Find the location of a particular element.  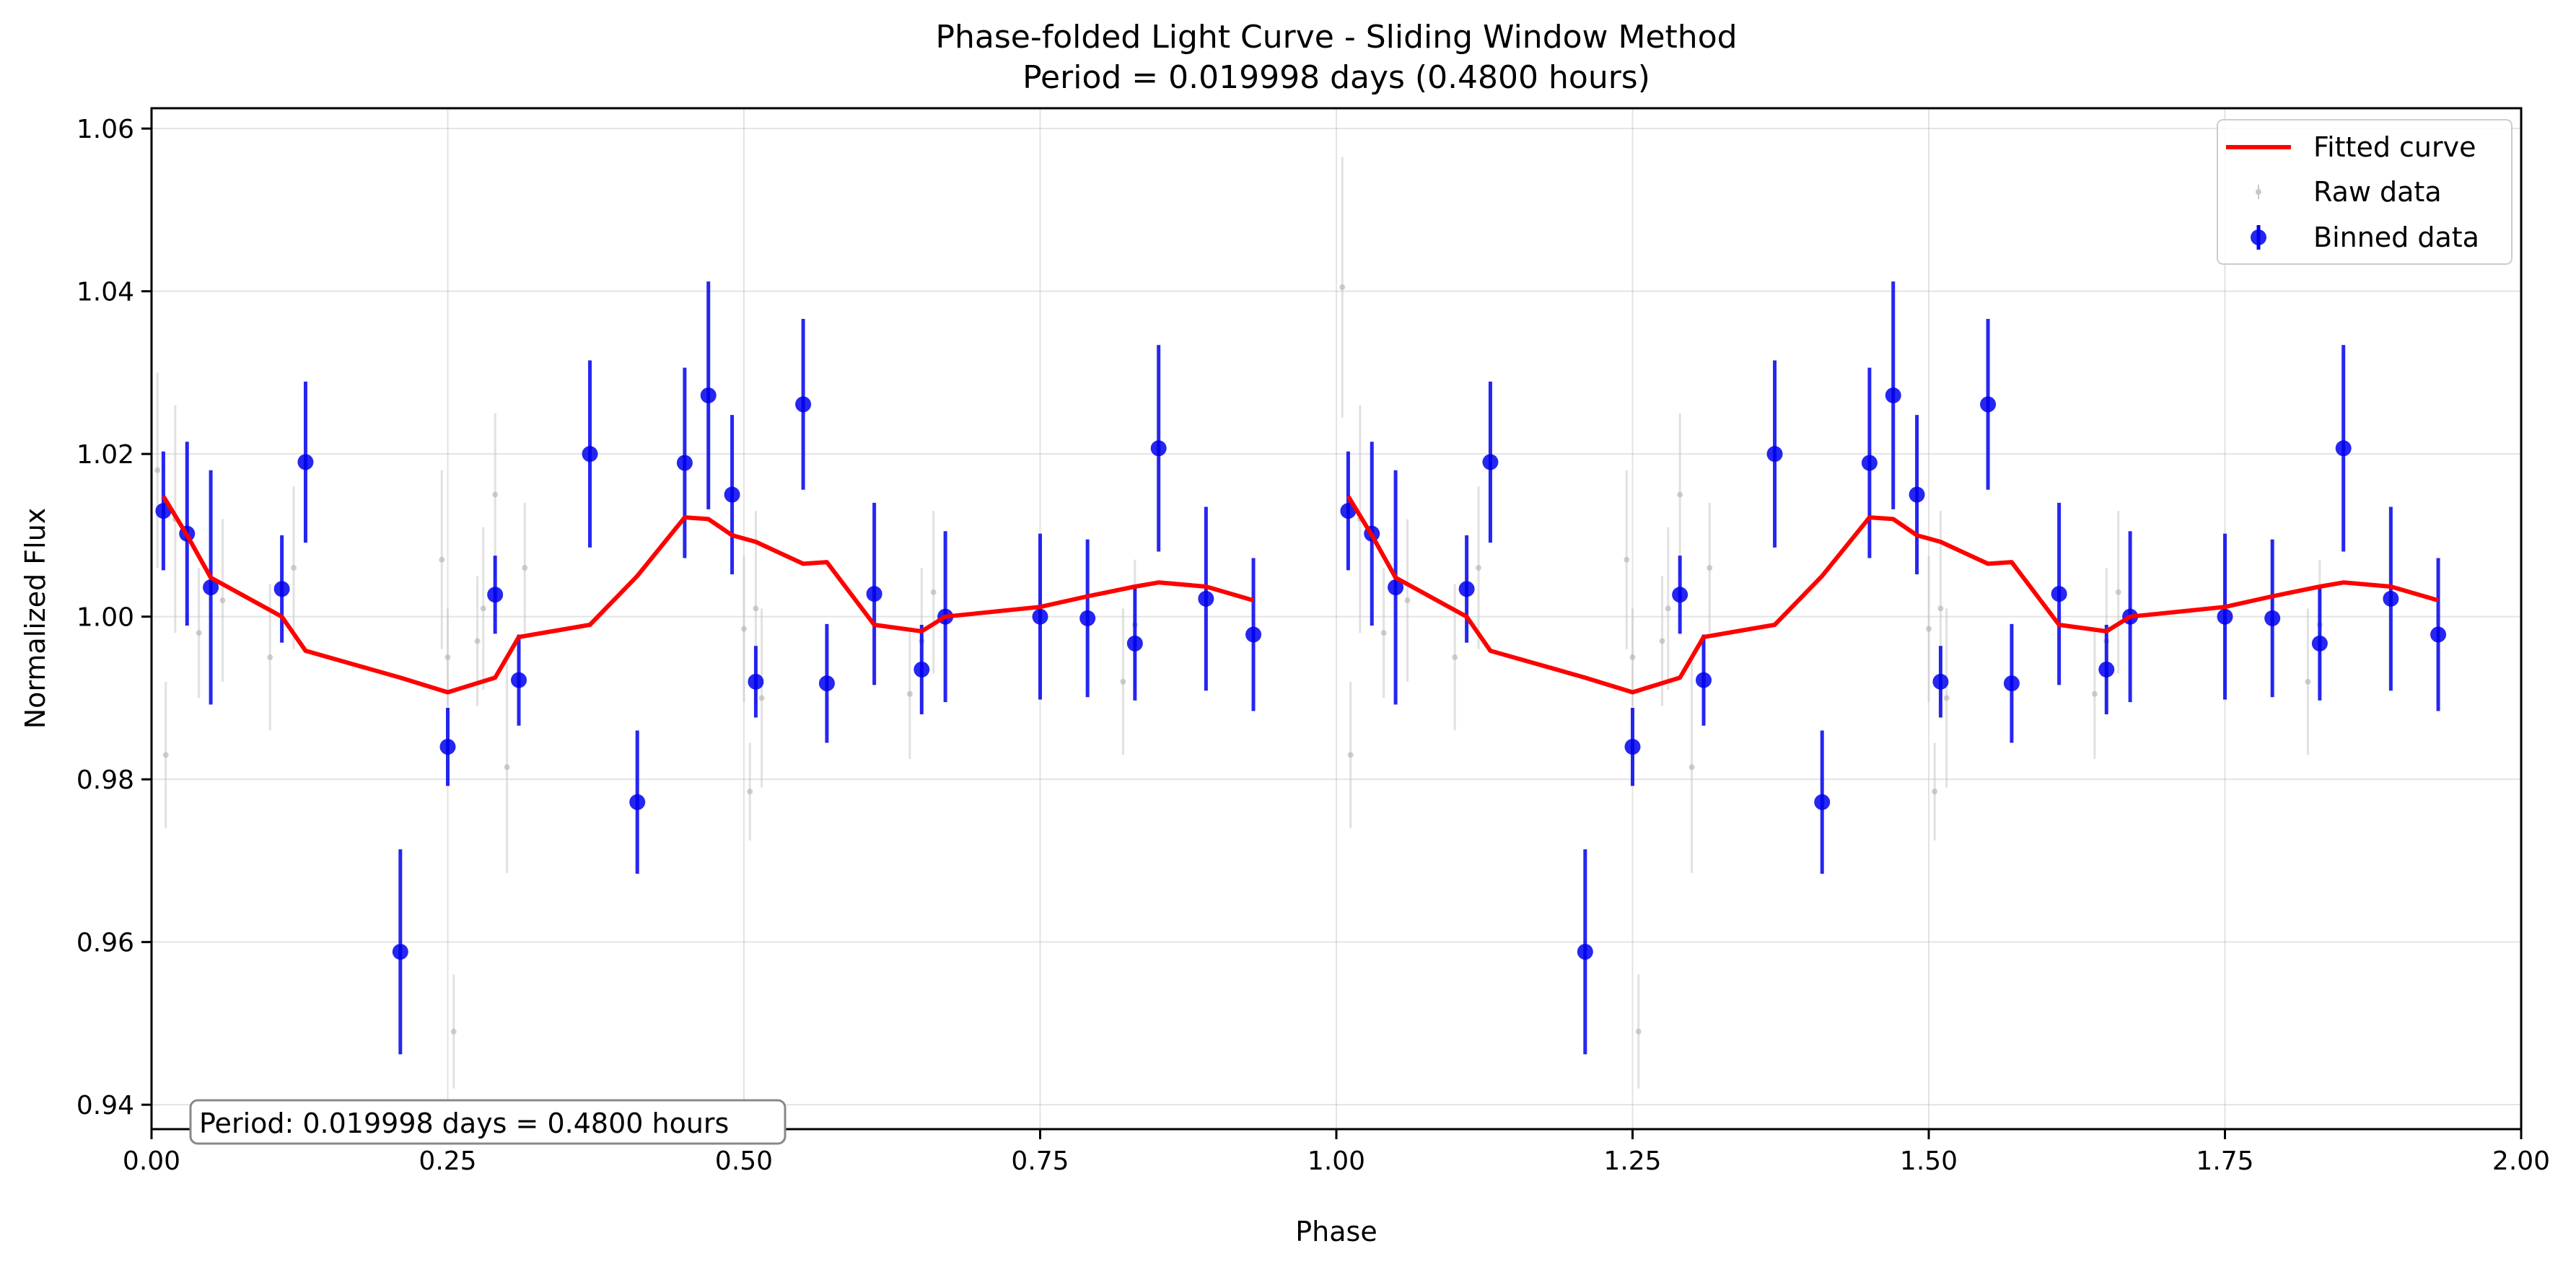

x-tick-label: 1.00 is located at coordinates (1336, 1161).